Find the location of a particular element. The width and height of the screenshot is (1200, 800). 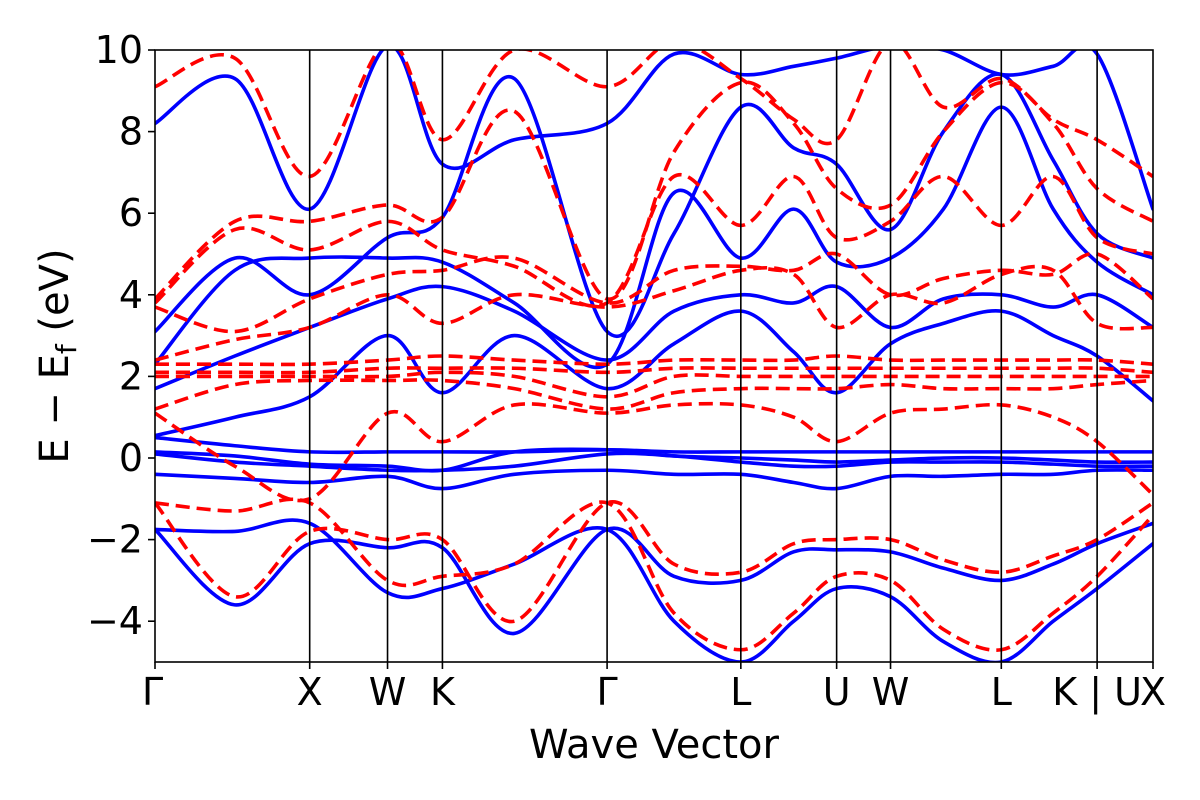

x-tick-label: U is located at coordinates (837, 692).